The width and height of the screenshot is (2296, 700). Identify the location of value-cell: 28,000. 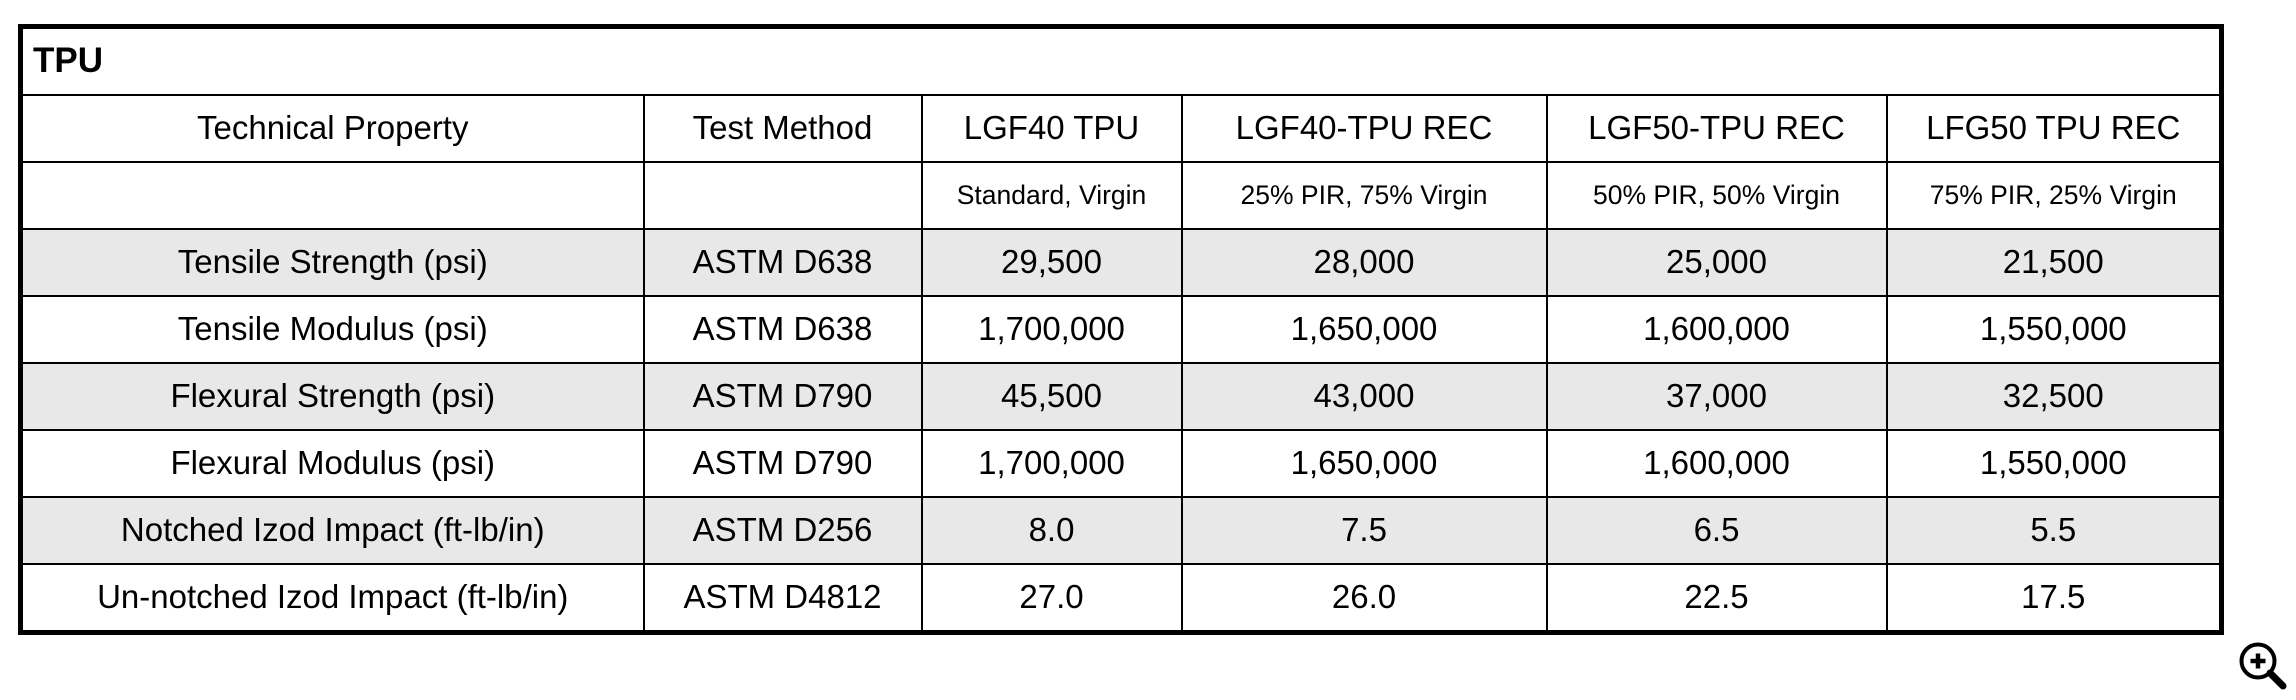
(1364, 262).